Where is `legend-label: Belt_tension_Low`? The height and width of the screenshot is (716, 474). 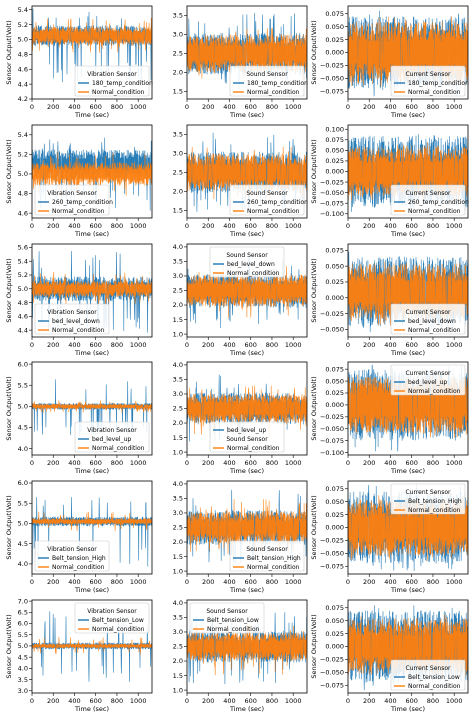
legend-label: Belt_tension_Low is located at coordinates (118, 620).